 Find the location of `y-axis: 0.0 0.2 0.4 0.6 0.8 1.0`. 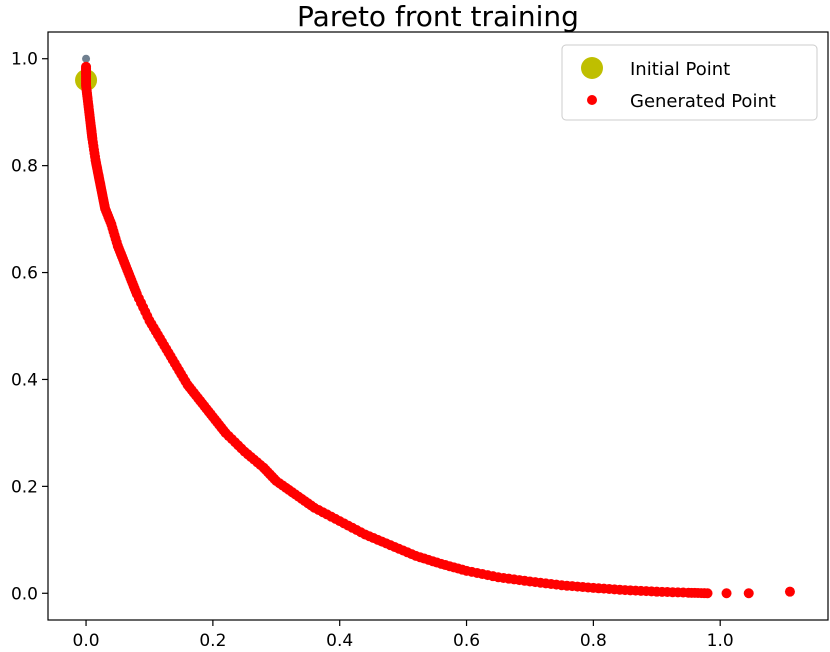

y-axis: 0.0 0.2 0.4 0.6 0.8 1.0 is located at coordinates (29, 327).